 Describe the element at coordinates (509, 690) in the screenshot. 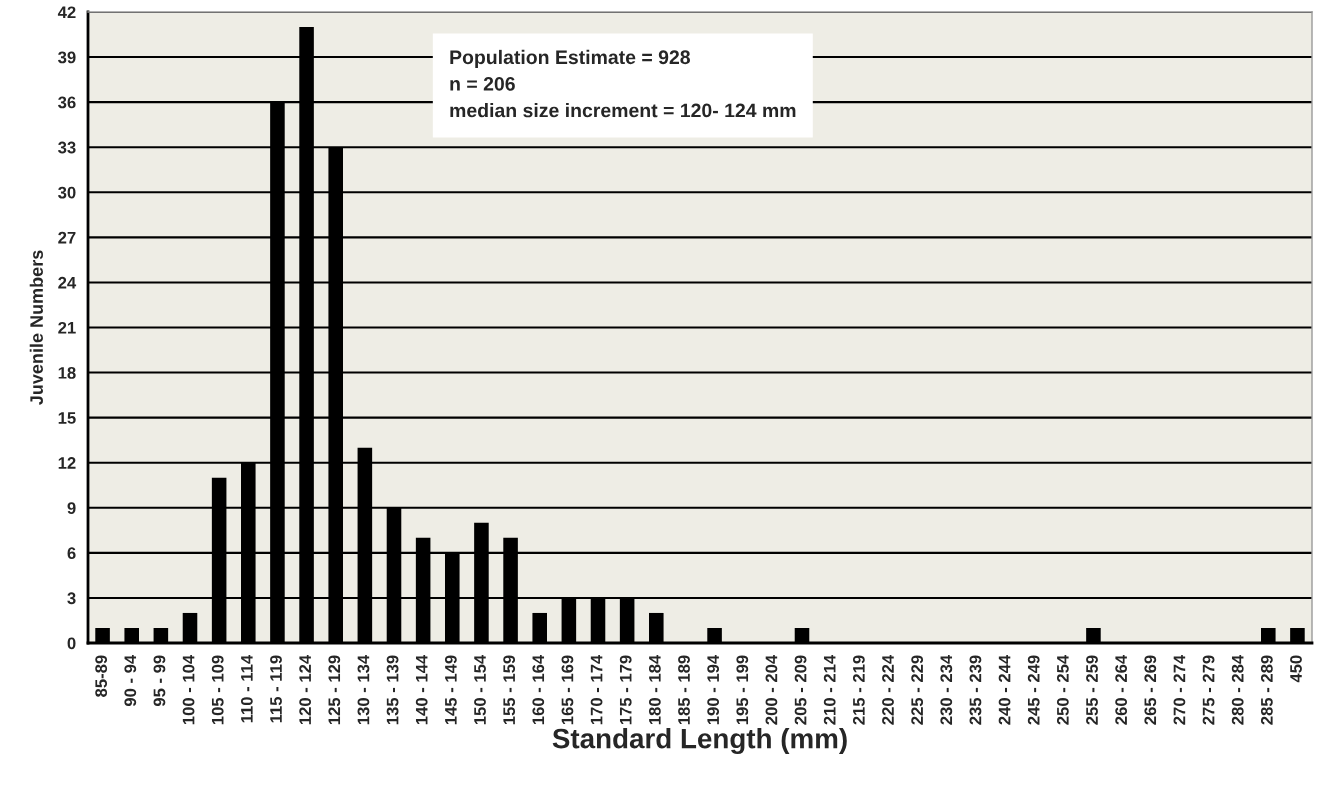

I see `x-tick-label: 155 - 159` at that location.